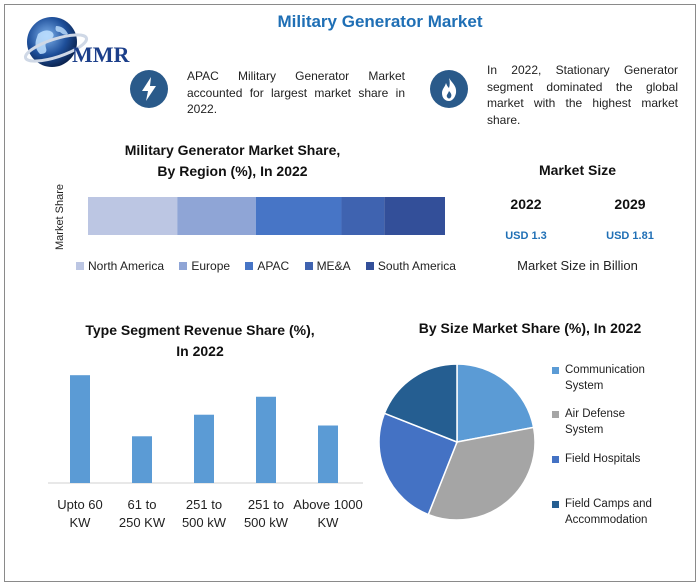  I want to click on region-legend: North America Europe APAC ME&A South America, so click(266, 266).